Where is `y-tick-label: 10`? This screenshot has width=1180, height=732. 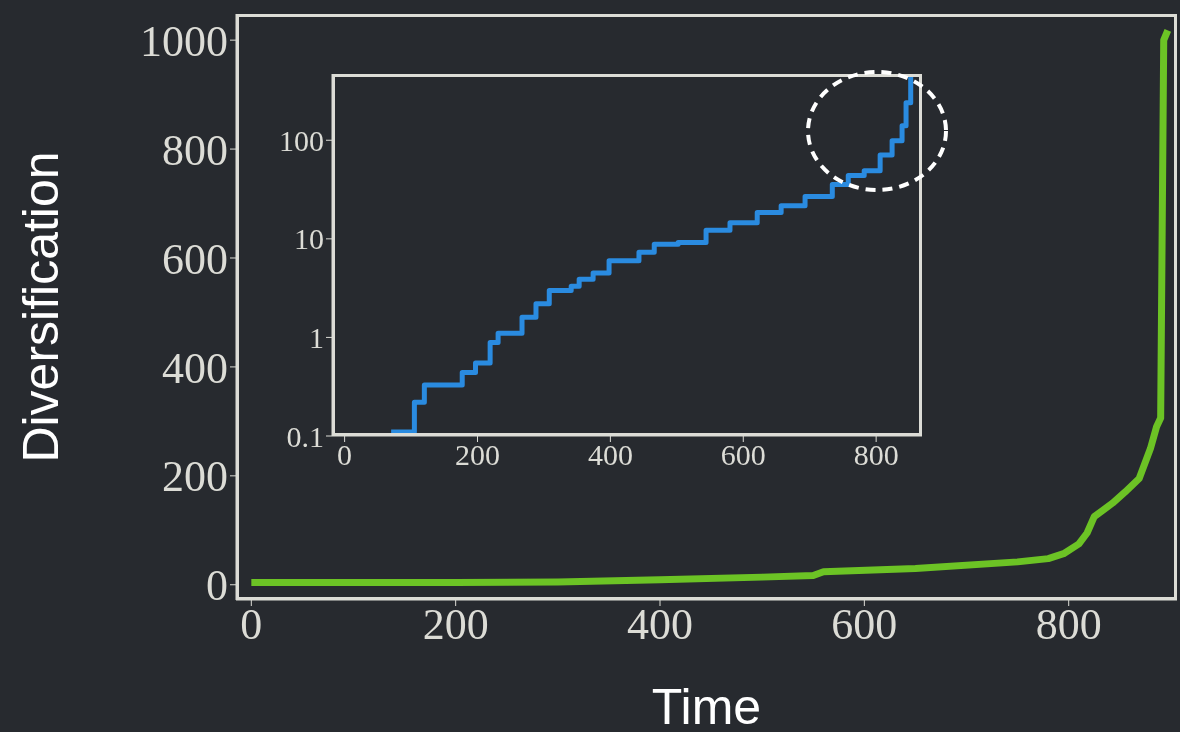
y-tick-label: 10 is located at coordinates (309, 239).